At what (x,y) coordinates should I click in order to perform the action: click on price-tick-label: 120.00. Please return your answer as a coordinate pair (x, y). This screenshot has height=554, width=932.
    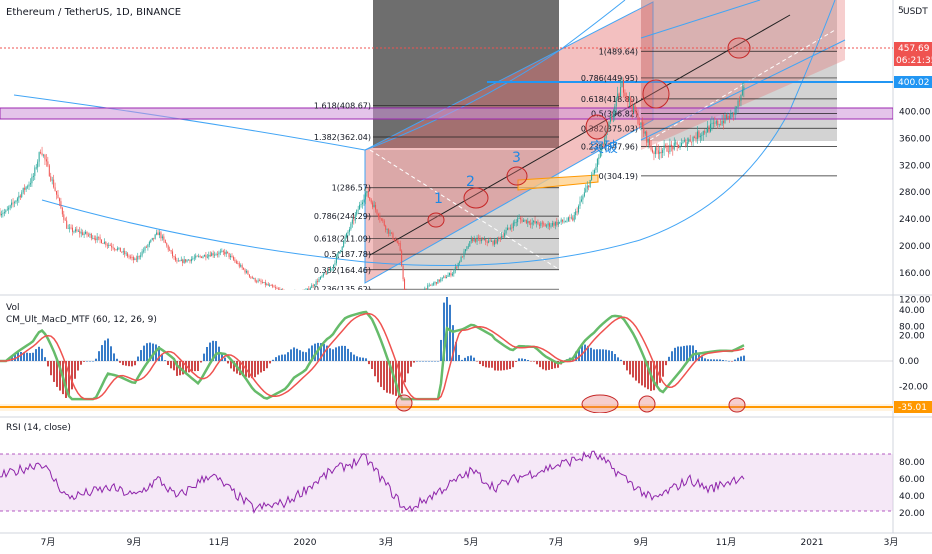
    Looking at the image, I should click on (915, 301).